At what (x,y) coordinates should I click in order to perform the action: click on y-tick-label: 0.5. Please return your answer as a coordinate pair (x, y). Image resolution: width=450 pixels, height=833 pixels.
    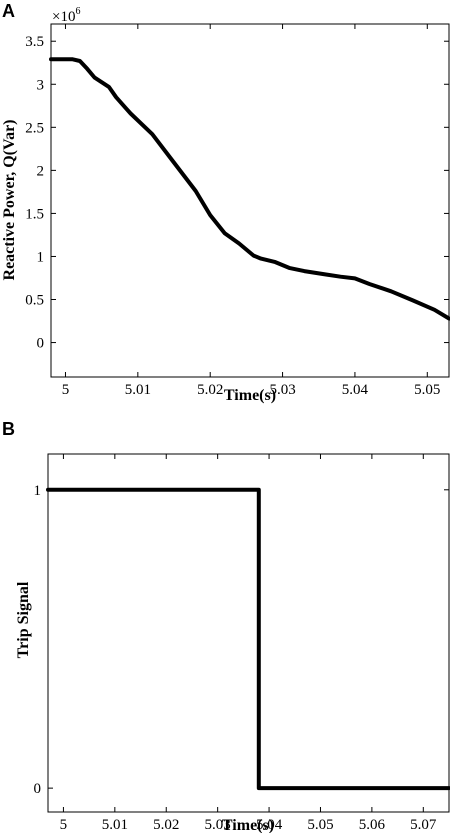
    Looking at the image, I should click on (34, 301).